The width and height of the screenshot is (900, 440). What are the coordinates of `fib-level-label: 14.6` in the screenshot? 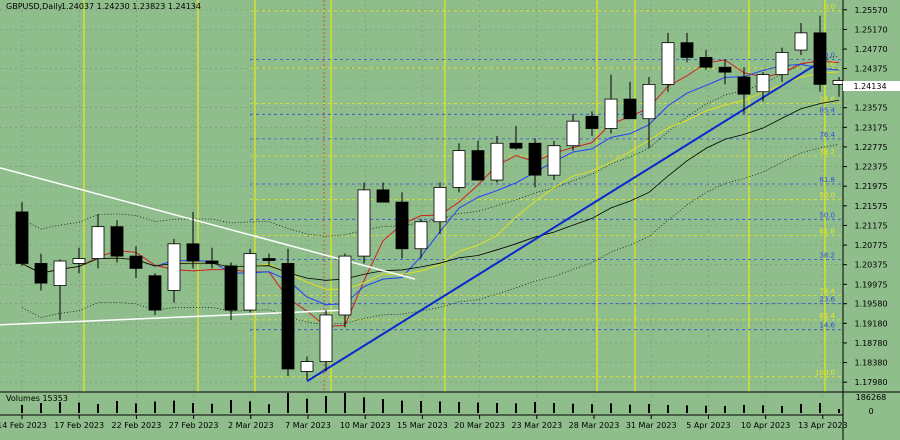 It's located at (827, 326).